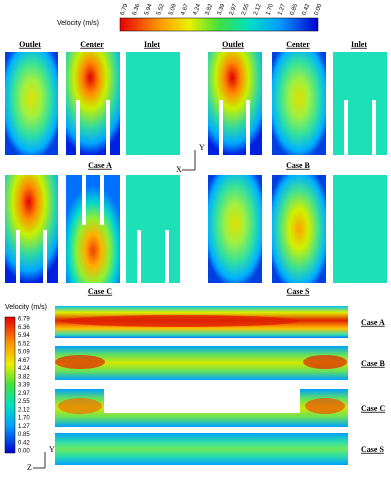 The width and height of the screenshot is (391, 480). I want to click on axis-label: X, so click(179, 169).